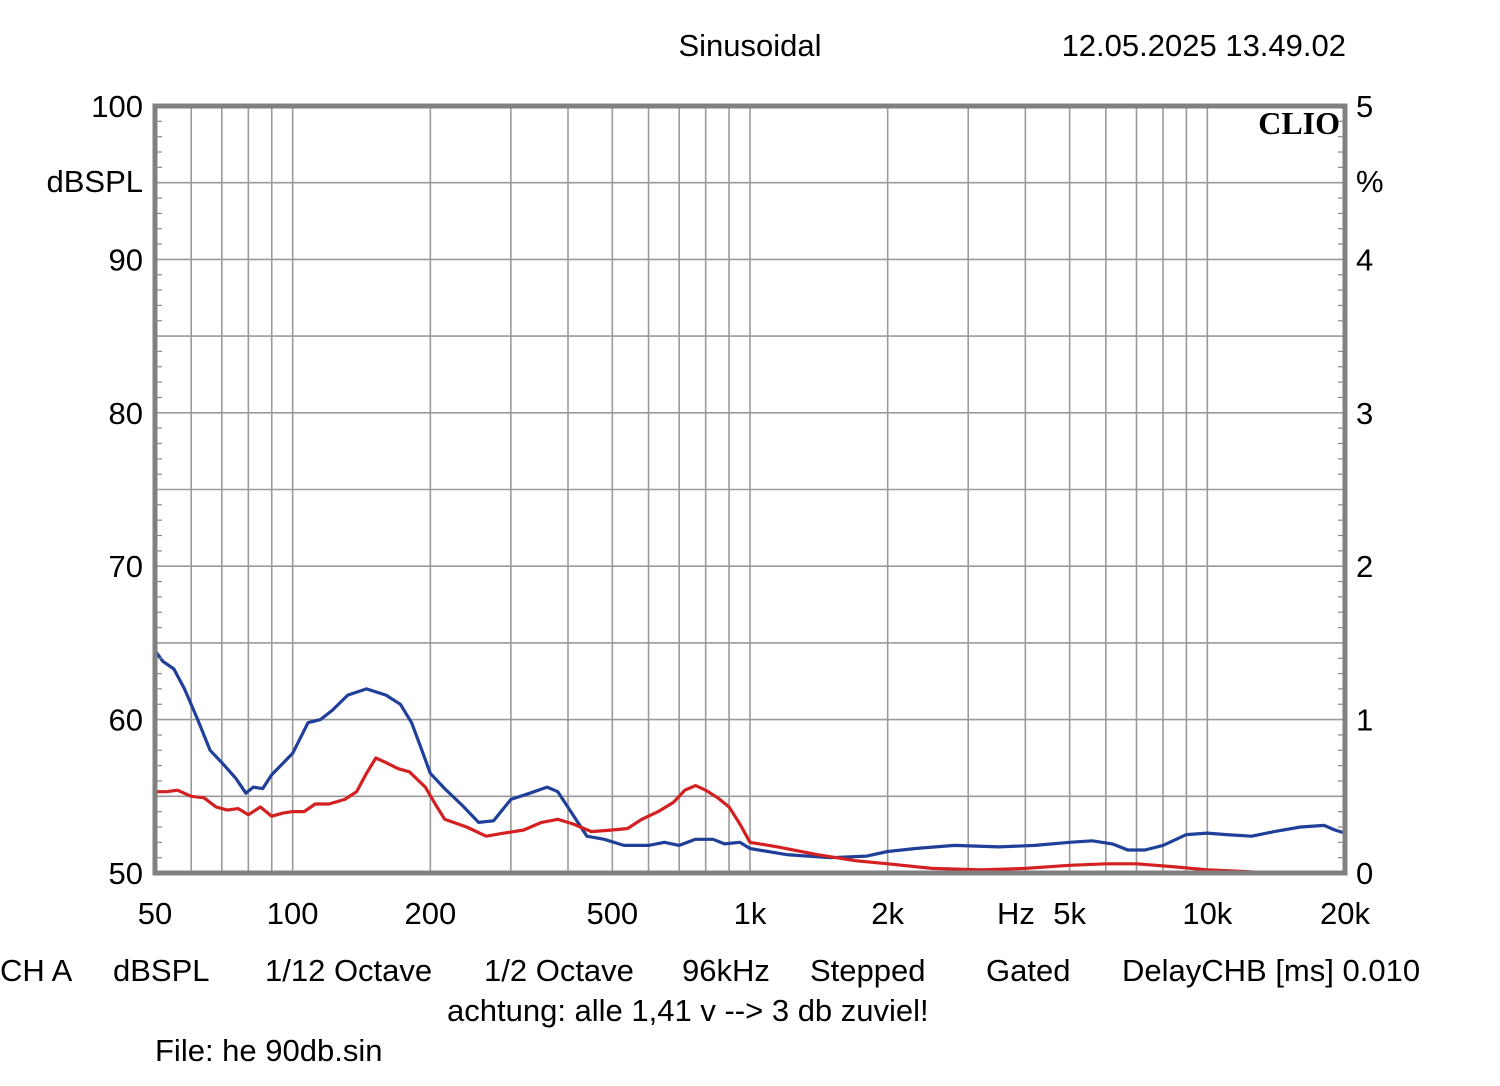 This screenshot has width=1500, height=1086. I want to click on y-tick-label: 50, so click(126, 873).